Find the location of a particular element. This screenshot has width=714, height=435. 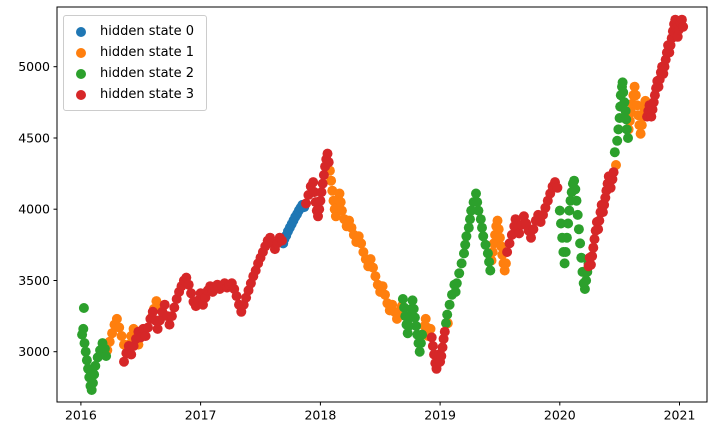

legend-item-0: hidden state 0 is located at coordinates (133, 31).